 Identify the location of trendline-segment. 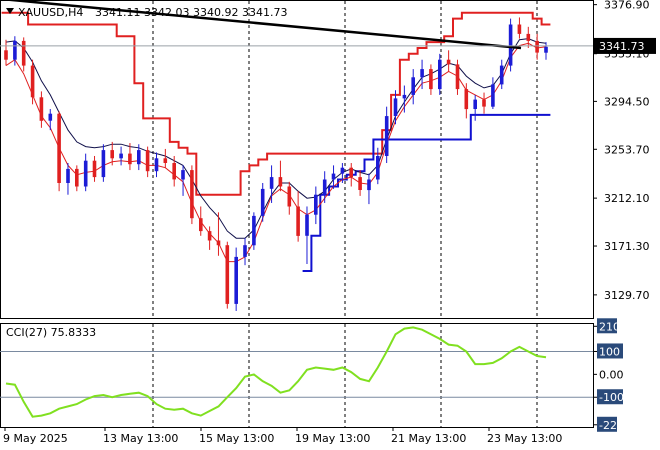
(261, 25).